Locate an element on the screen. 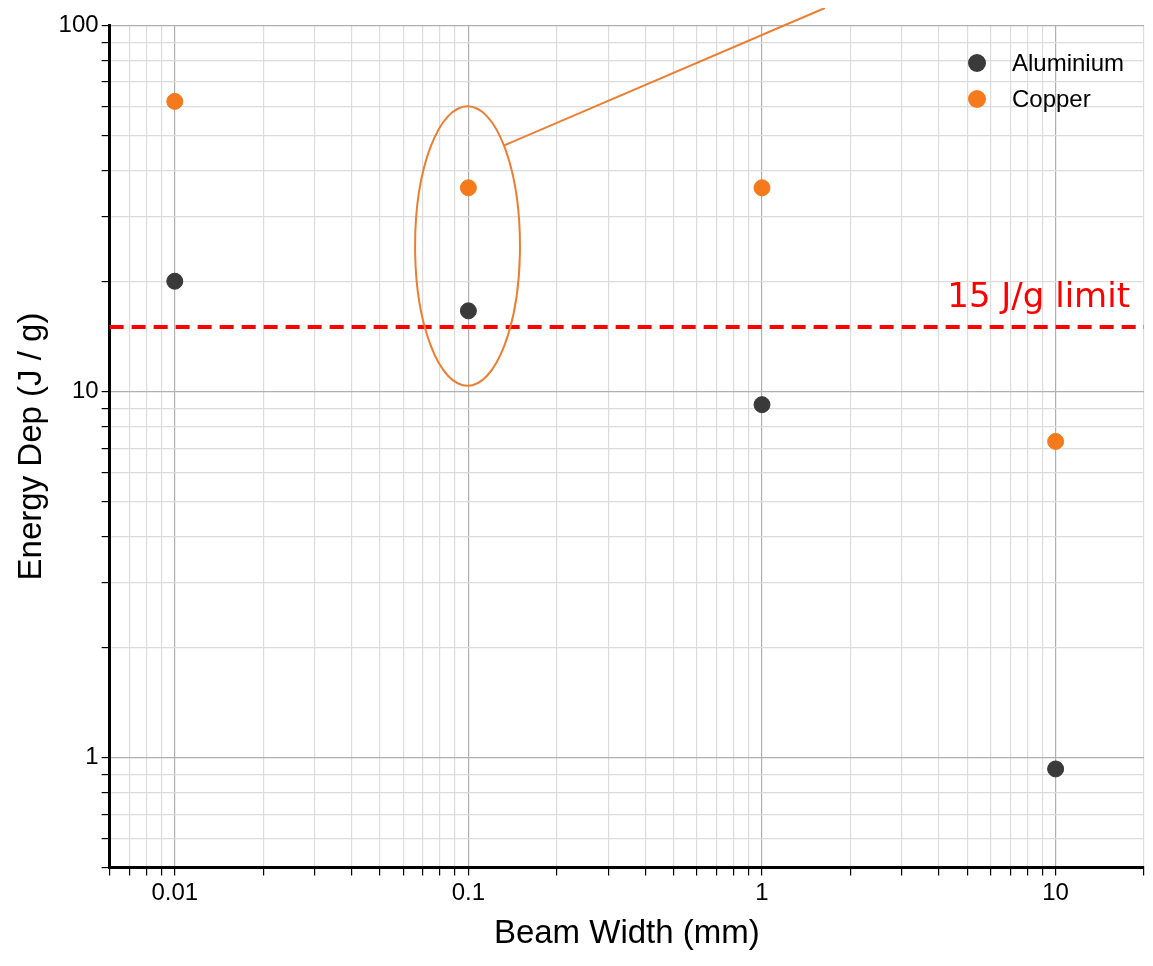 The width and height of the screenshot is (1153, 966). x-tick-label: 0.01 is located at coordinates (175, 891).